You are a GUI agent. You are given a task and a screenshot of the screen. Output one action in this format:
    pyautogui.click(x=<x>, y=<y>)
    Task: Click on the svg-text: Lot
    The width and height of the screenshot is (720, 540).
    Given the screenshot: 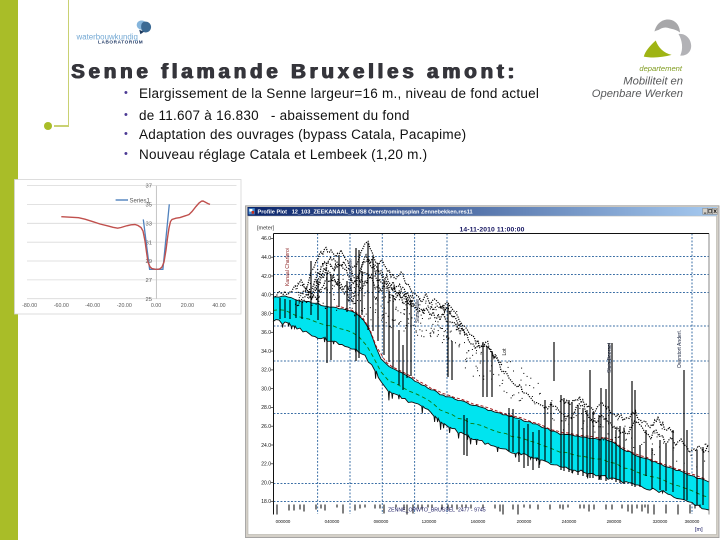 What is the action you would take?
    pyautogui.click(x=505, y=352)
    